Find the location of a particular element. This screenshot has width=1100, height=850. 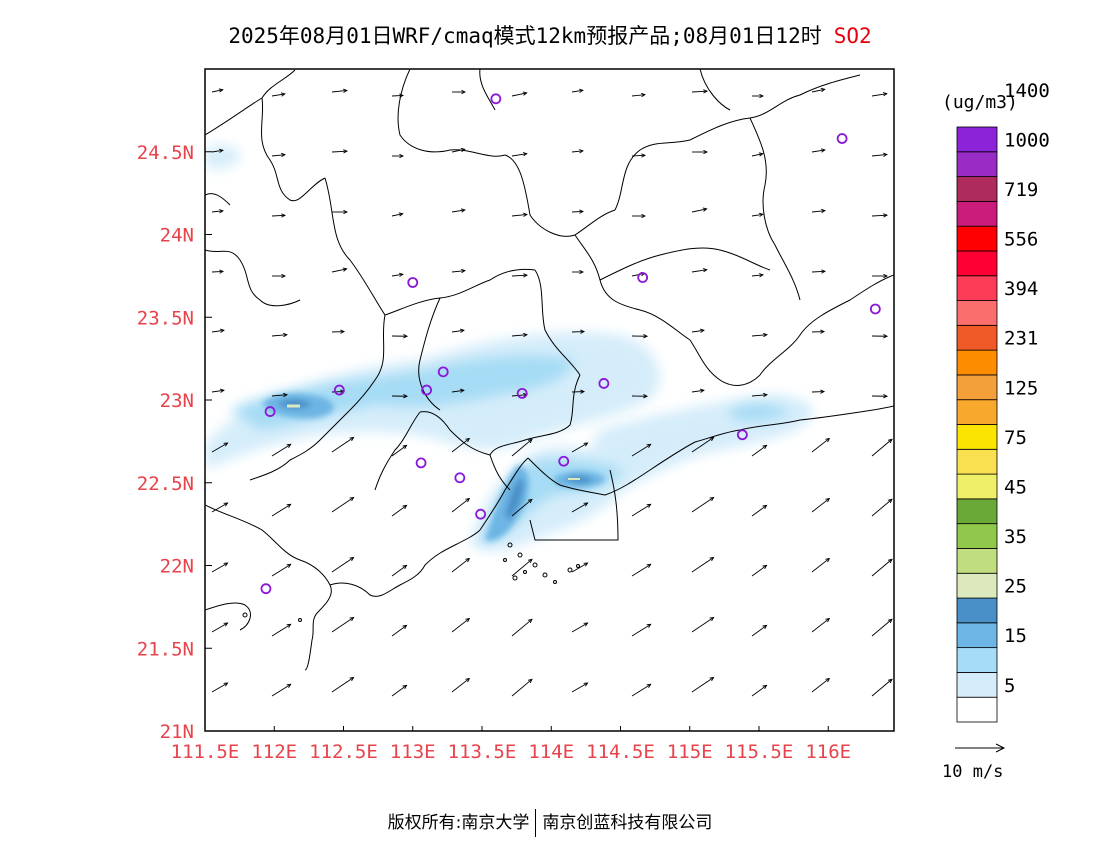

legend-label: 45 is located at coordinates (1015, 487).